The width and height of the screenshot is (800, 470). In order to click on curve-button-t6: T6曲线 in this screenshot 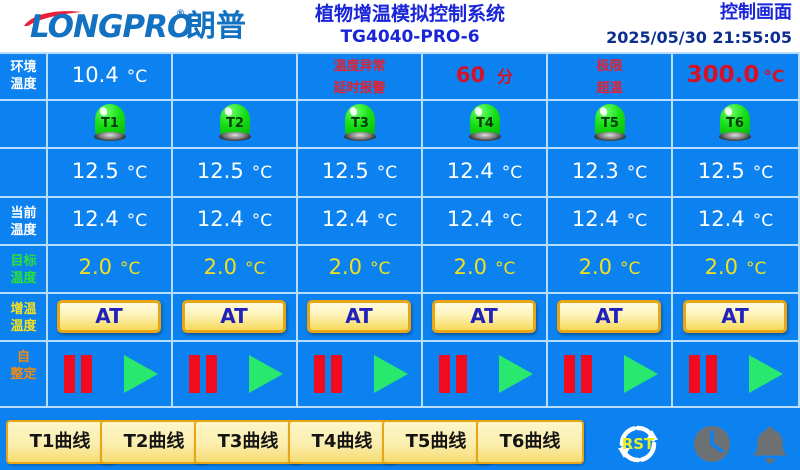, I will do `click(530, 442)`.